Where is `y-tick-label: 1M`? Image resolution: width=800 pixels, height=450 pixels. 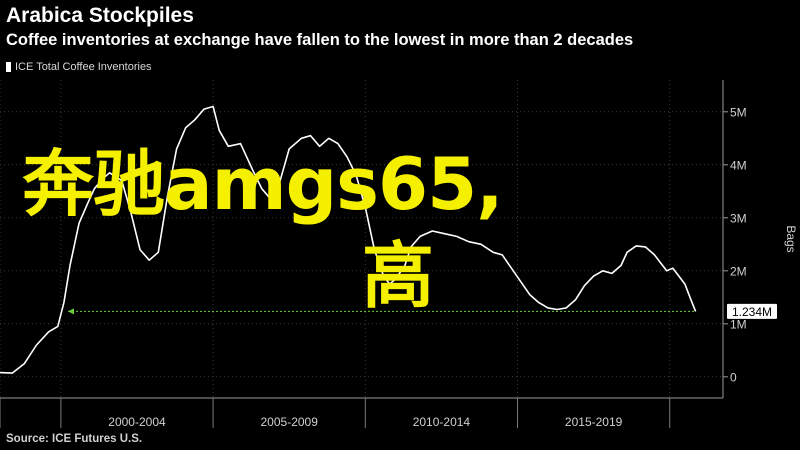 y-tick-label: 1M is located at coordinates (738, 324).